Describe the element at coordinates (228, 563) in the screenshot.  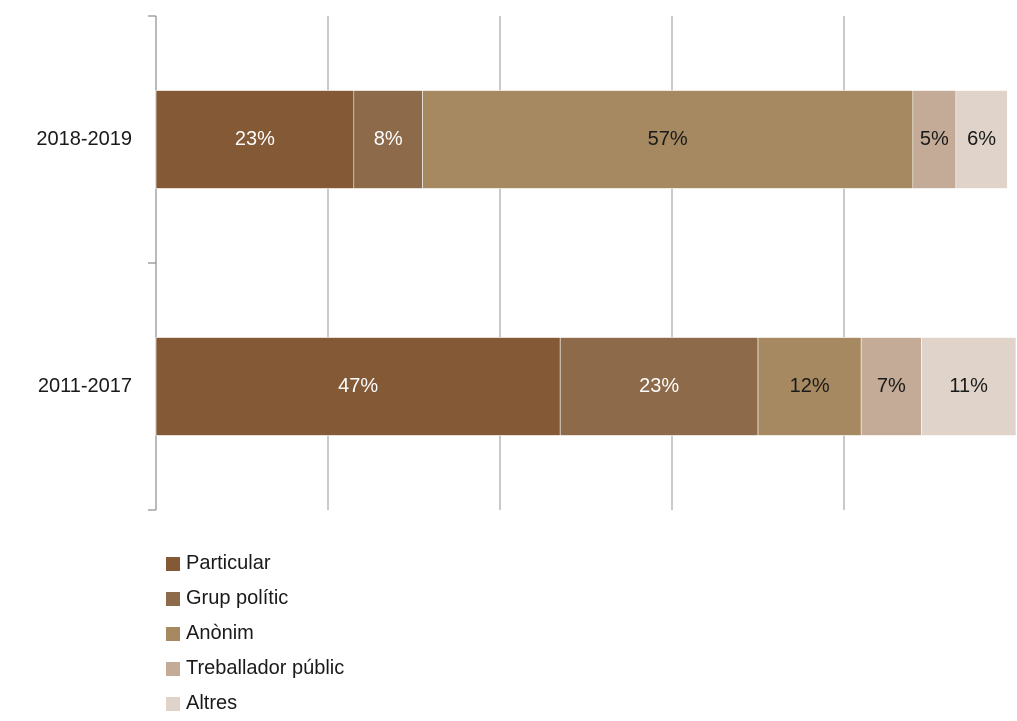
I see `legend-label: Particular` at that location.